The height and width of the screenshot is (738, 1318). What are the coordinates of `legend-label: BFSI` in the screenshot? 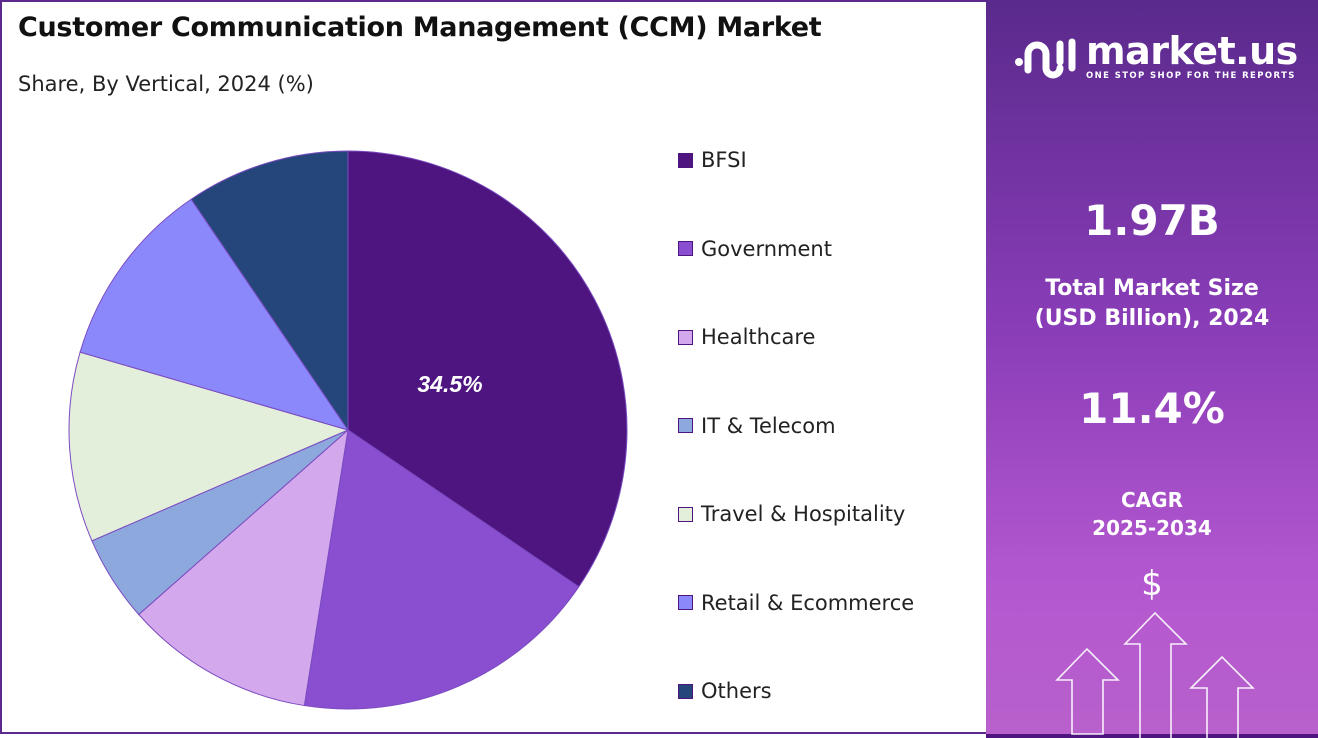 It's located at (724, 160).